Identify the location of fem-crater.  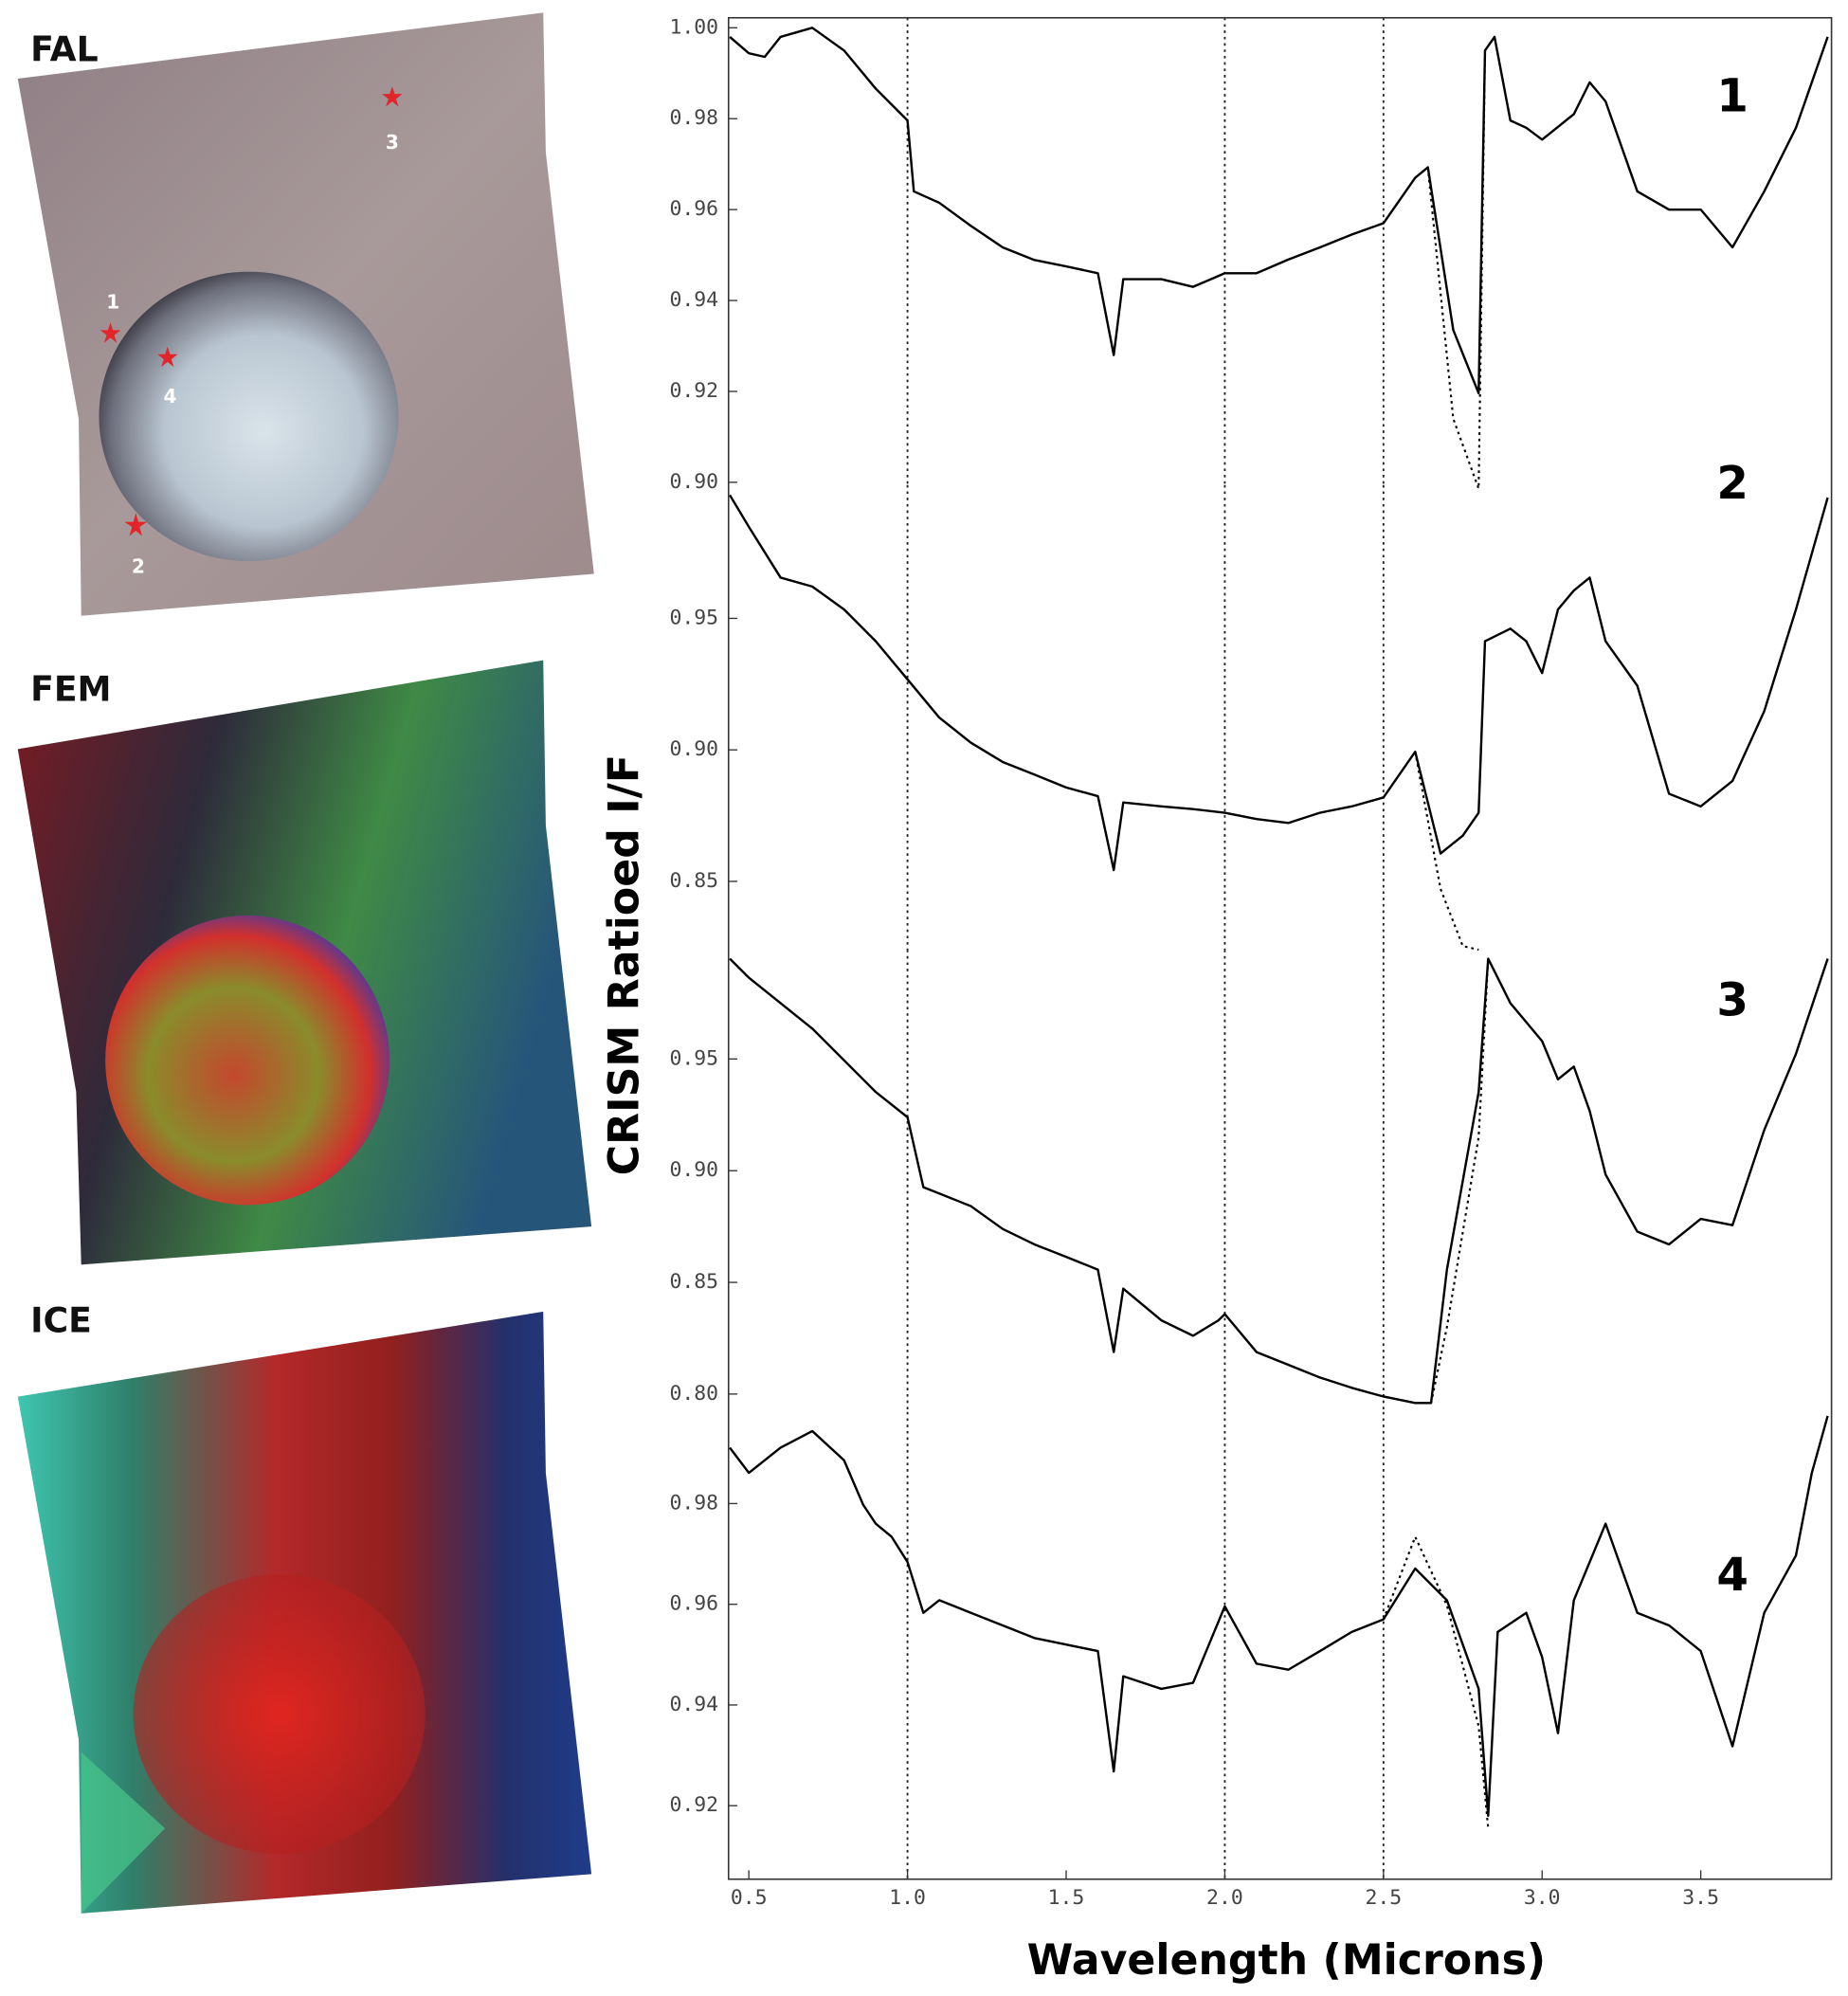
(247, 1060).